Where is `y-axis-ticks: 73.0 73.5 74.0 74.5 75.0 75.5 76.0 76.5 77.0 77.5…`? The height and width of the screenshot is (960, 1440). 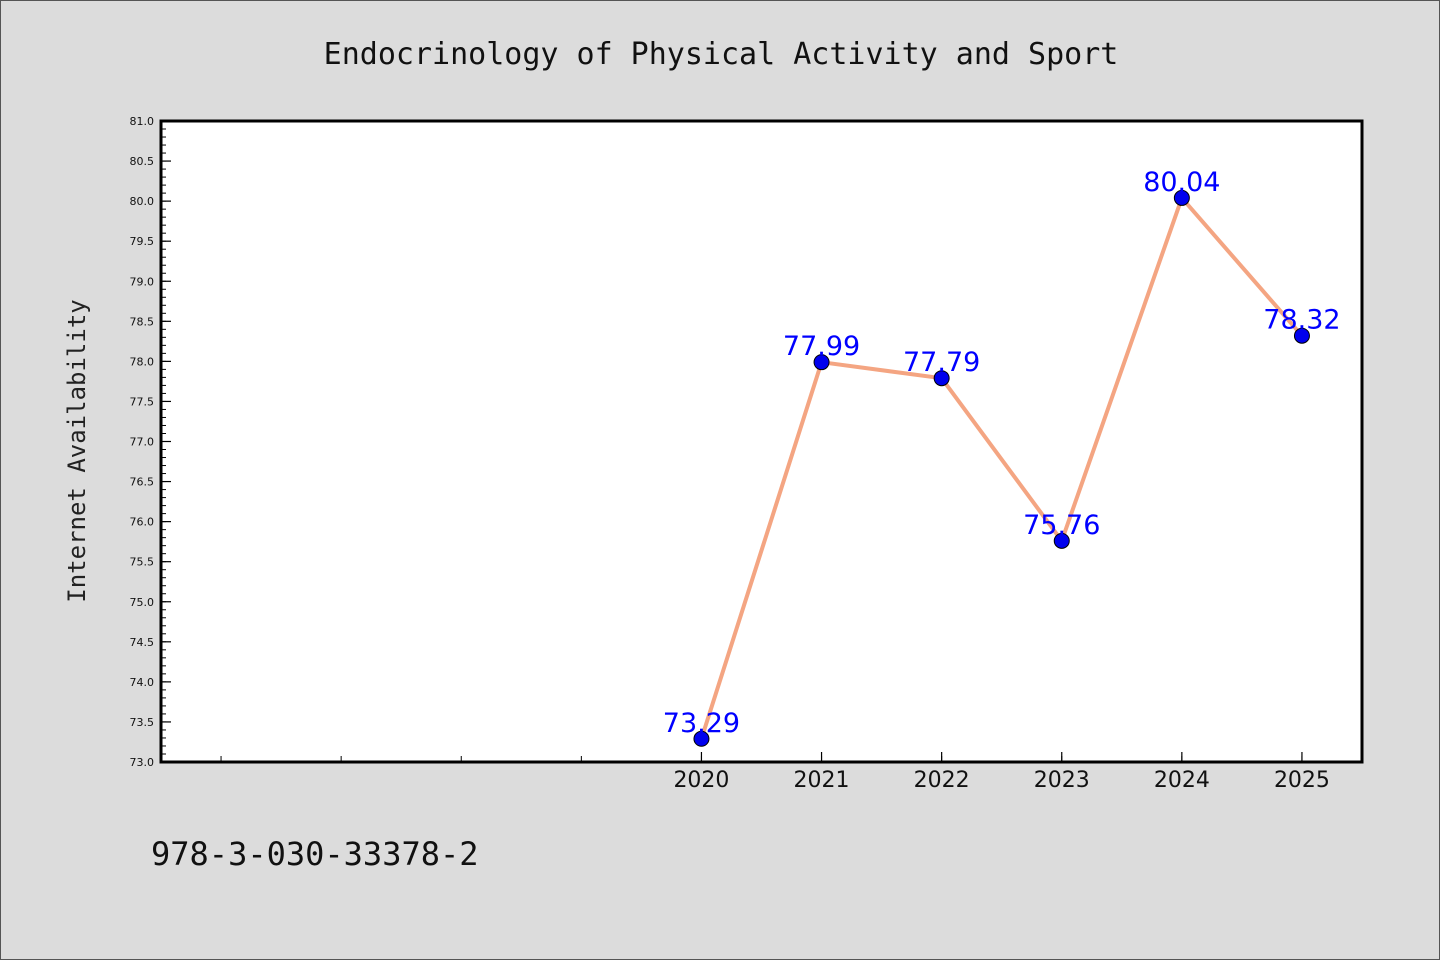 y-axis-ticks: 73.0 73.5 74.0 74.5 75.0 75.5 76.0 76.5 77.0 77.5… is located at coordinates (150, 442).